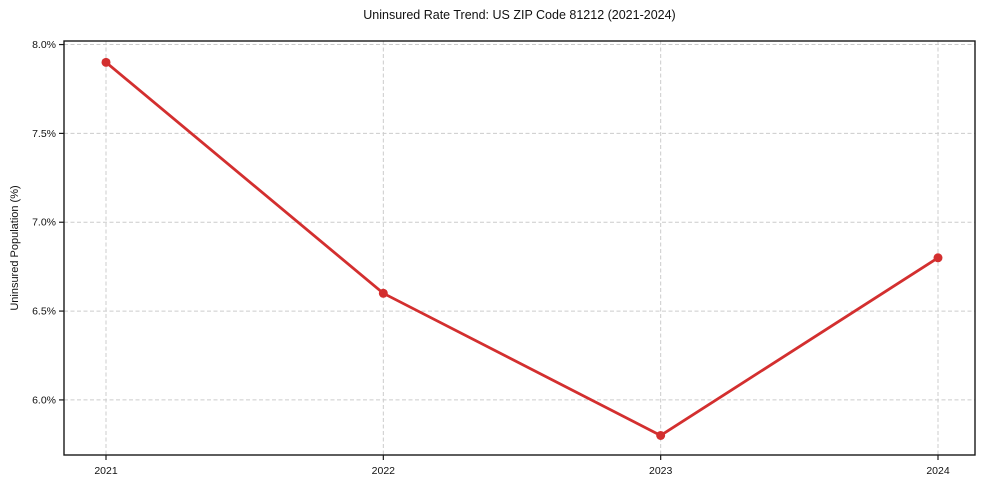  I want to click on y-tick-label: 7.0%, so click(44, 223).